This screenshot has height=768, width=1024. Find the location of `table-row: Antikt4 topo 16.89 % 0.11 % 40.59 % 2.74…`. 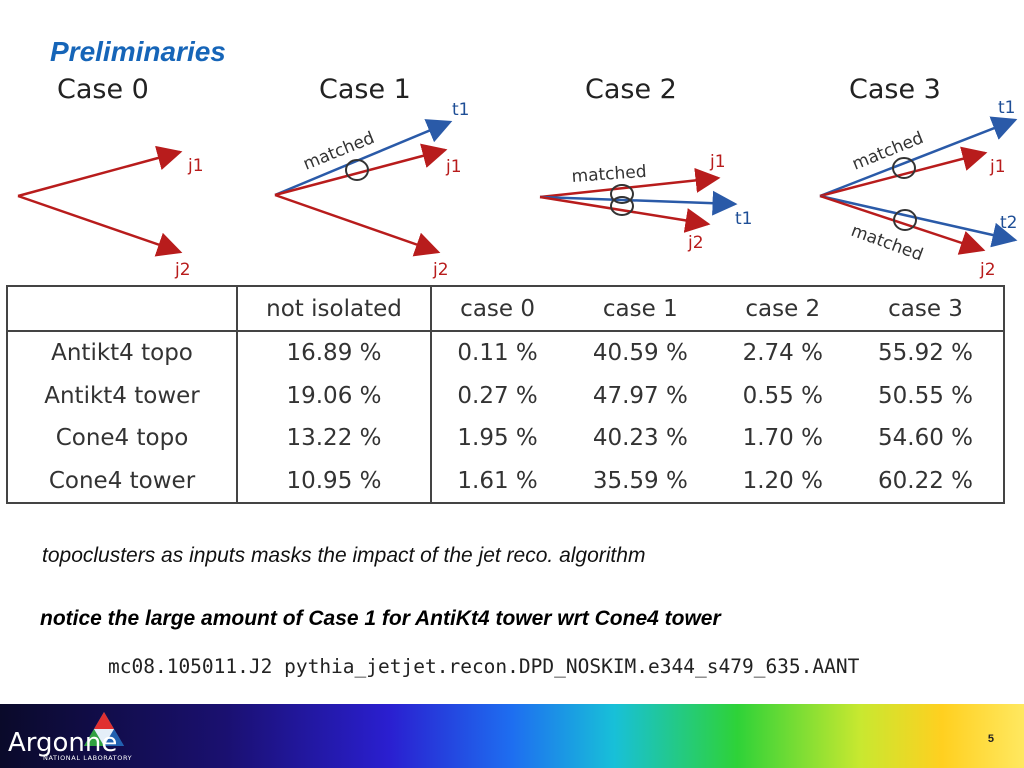

table-row: Antikt4 topo 16.89 % 0.11 % 40.59 % 2.74… is located at coordinates (505, 353).